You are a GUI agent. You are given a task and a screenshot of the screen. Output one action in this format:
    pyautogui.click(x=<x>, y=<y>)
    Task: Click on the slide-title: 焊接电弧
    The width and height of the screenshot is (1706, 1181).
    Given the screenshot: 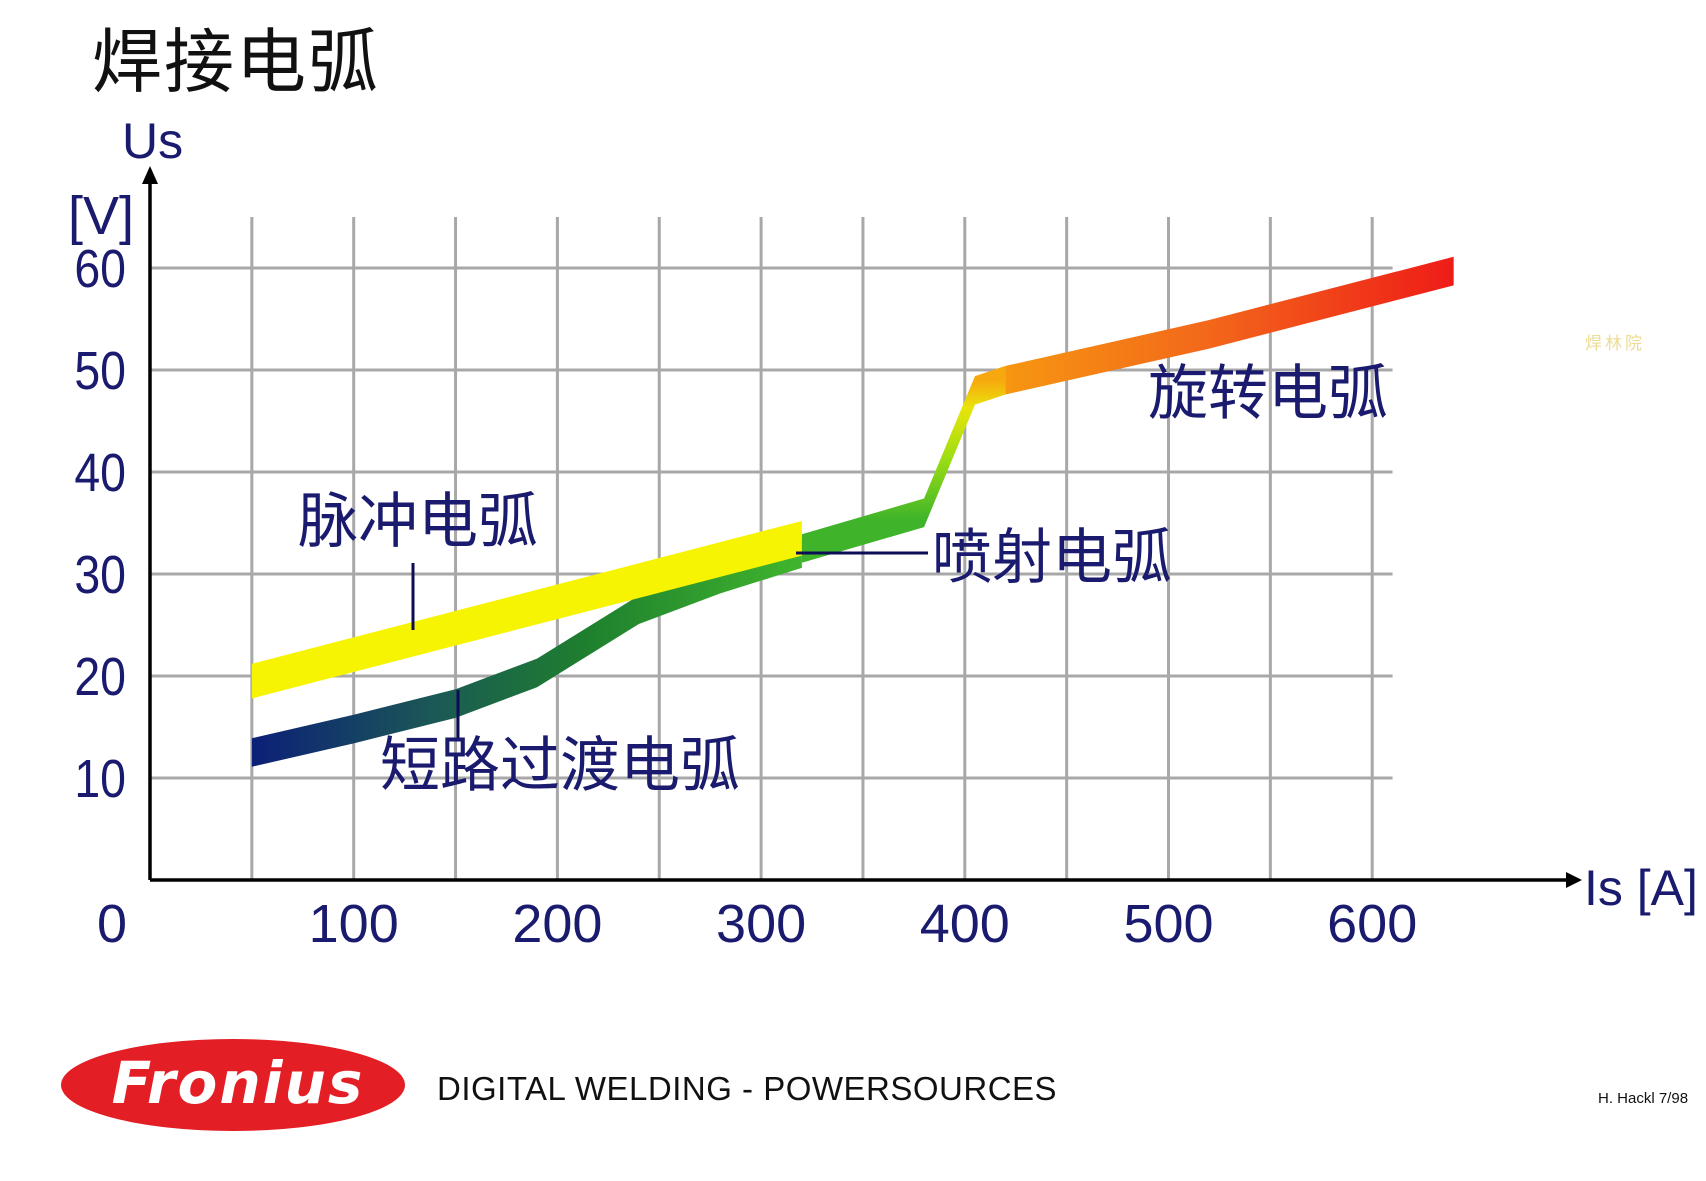 What is the action you would take?
    pyautogui.click(x=236, y=62)
    